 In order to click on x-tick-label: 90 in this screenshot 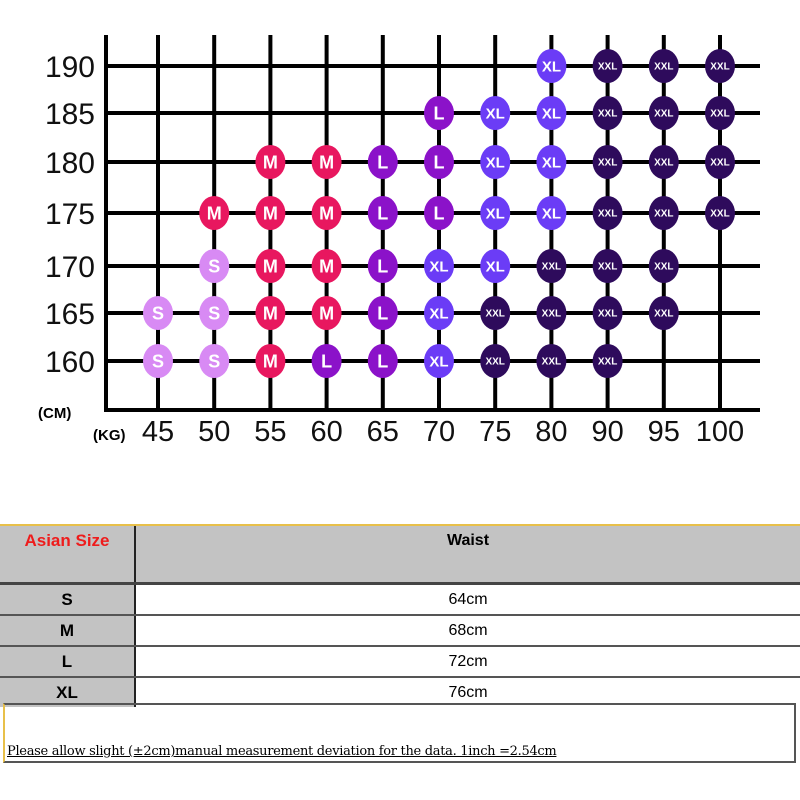, I will do `click(607, 432)`.